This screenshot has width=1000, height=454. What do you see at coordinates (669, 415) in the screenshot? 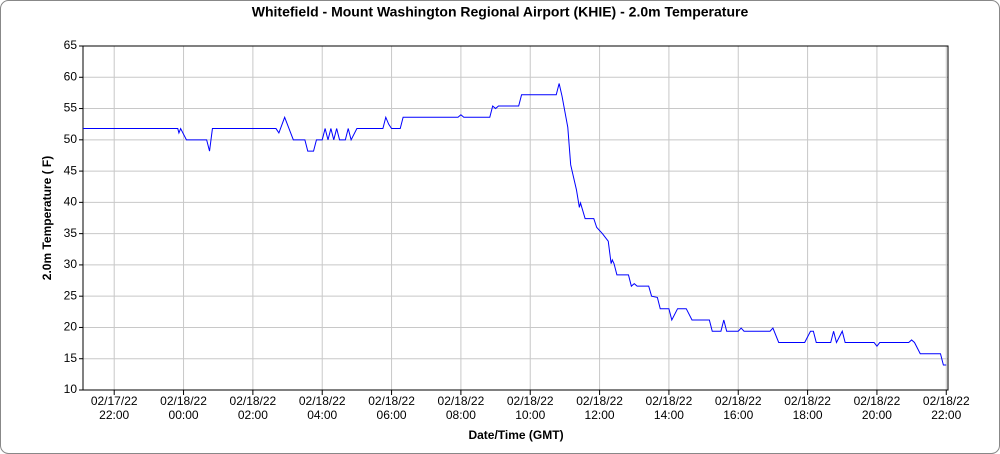
I see `x-tick-label: 14:00` at bounding box center [669, 415].